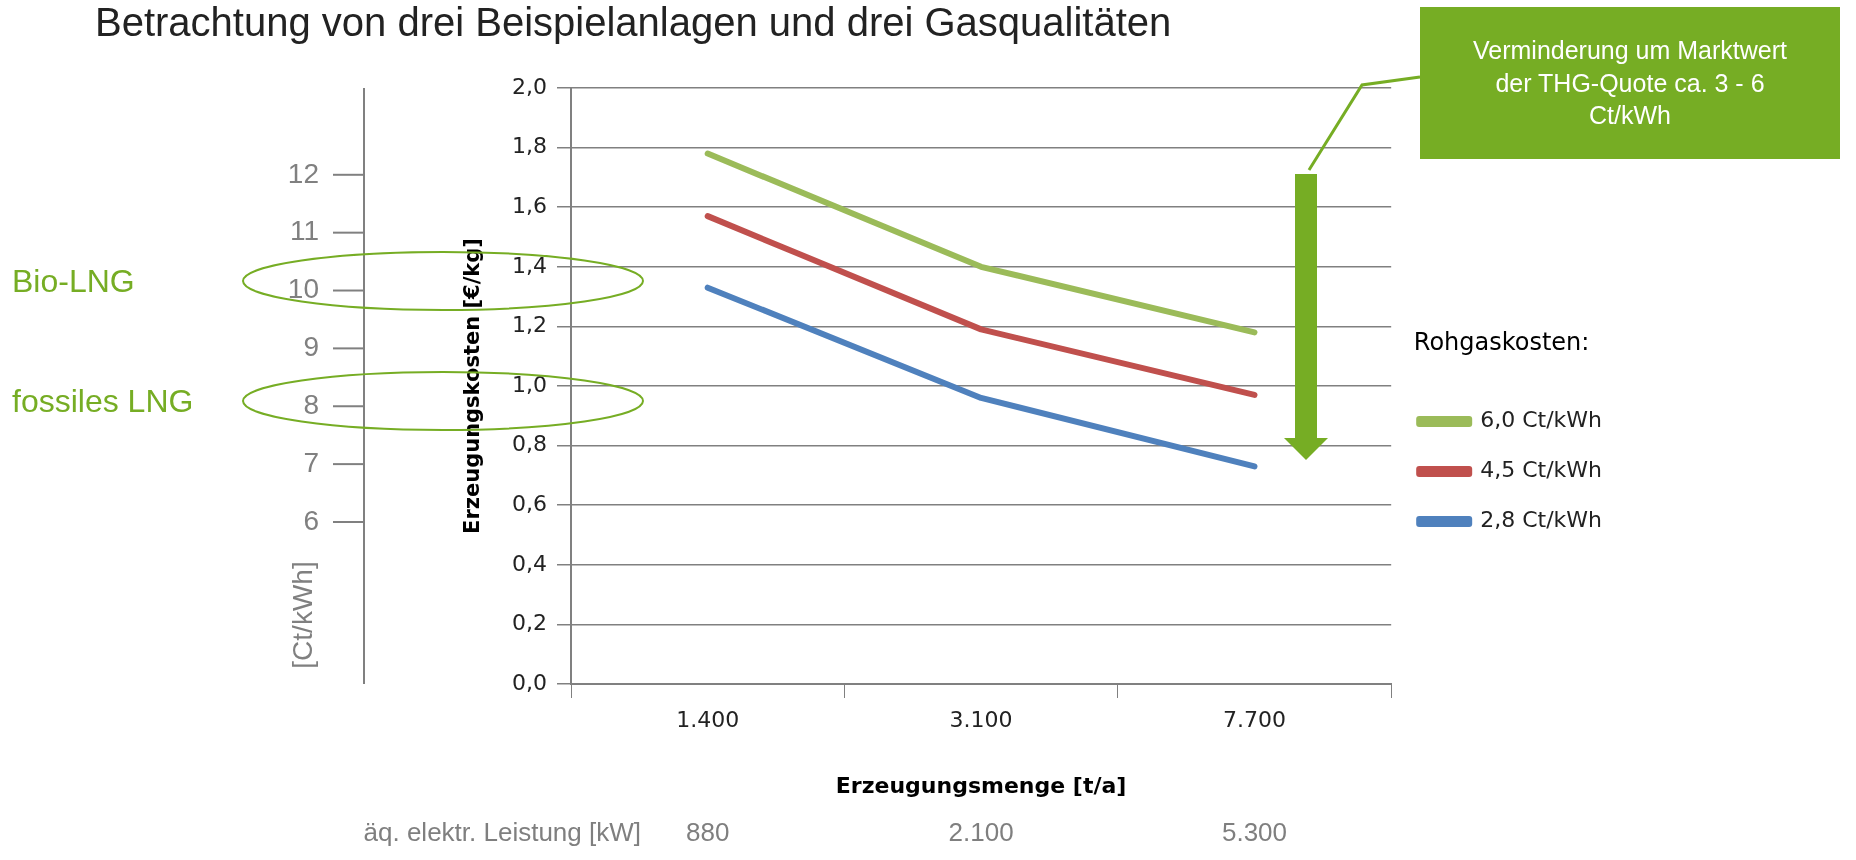 The height and width of the screenshot is (860, 1856). Describe the element at coordinates (981, 719) in the screenshot. I see `x-tick-label: 3.100` at that location.